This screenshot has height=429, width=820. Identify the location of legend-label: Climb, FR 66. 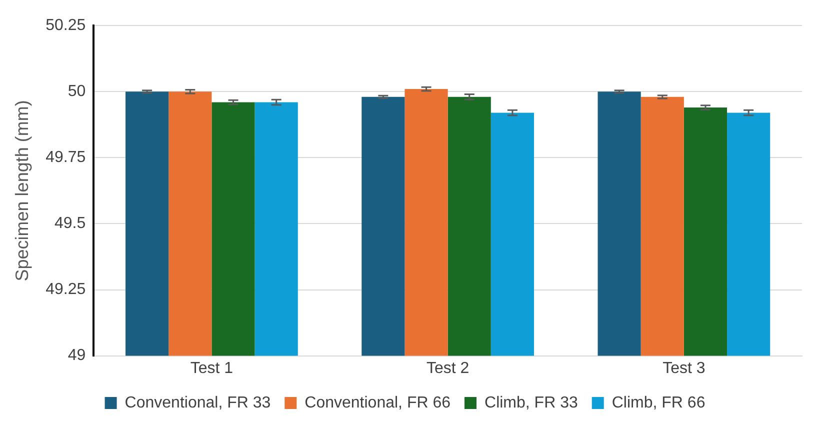
(659, 403).